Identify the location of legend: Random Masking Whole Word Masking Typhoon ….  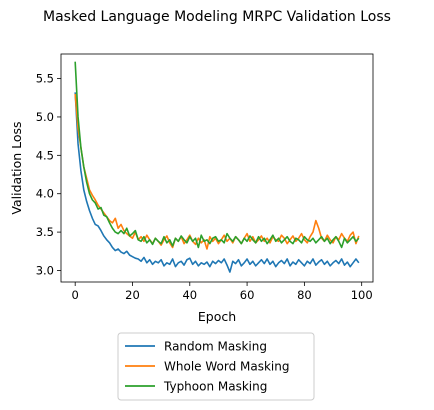
(216, 366).